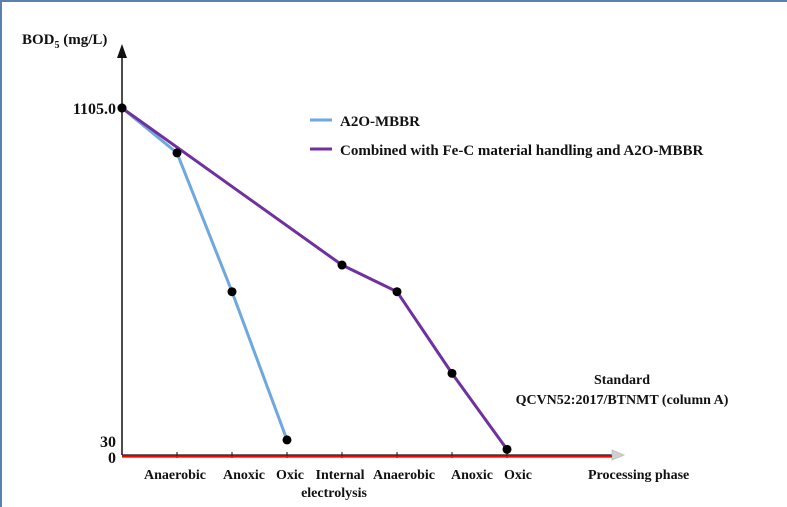 Image resolution: width=787 pixels, height=507 pixels. What do you see at coordinates (244, 475) in the screenshot?
I see `x-tick-label-1: Anoxic` at bounding box center [244, 475].